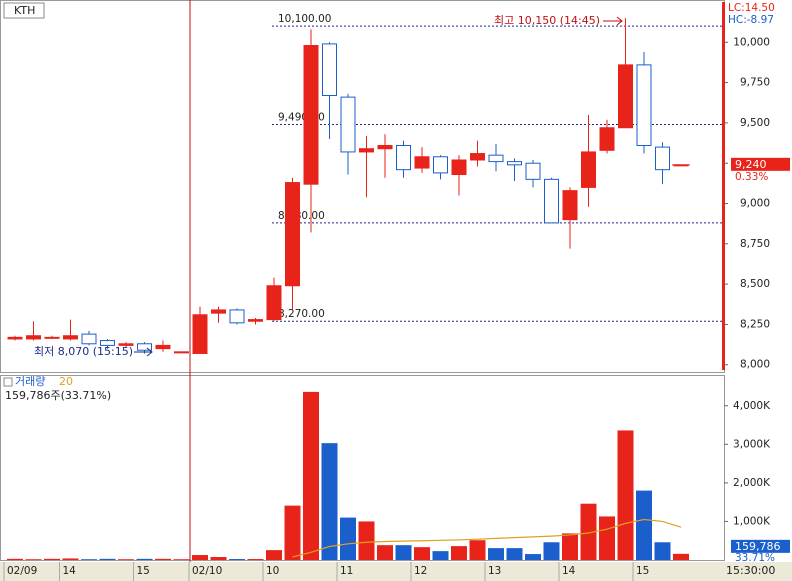 This screenshot has width=792, height=581. What do you see at coordinates (420, 571) in the screenshot?
I see `x-tick-label: 12` at bounding box center [420, 571].